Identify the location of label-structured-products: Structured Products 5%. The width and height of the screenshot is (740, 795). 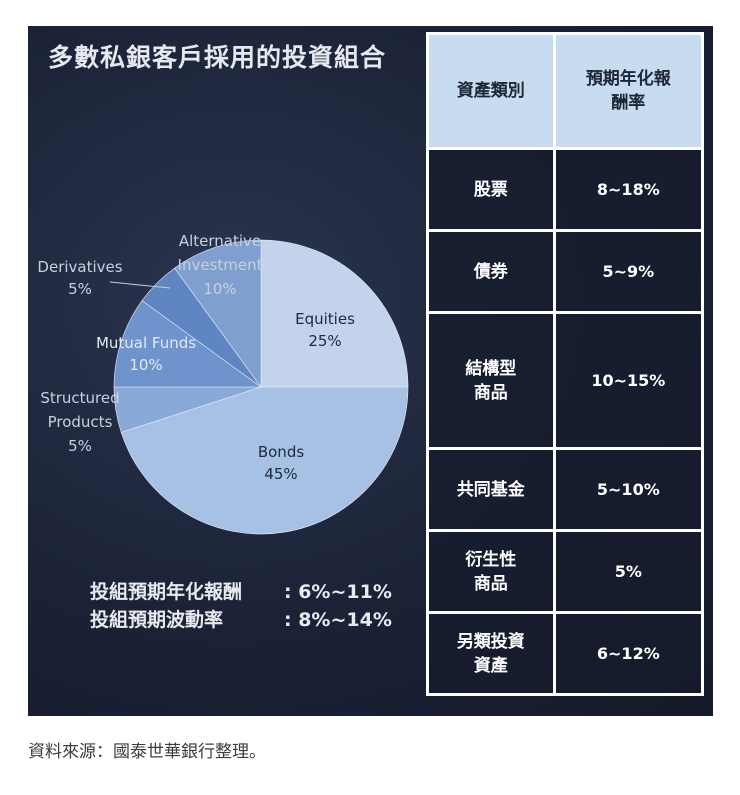
(80, 422).